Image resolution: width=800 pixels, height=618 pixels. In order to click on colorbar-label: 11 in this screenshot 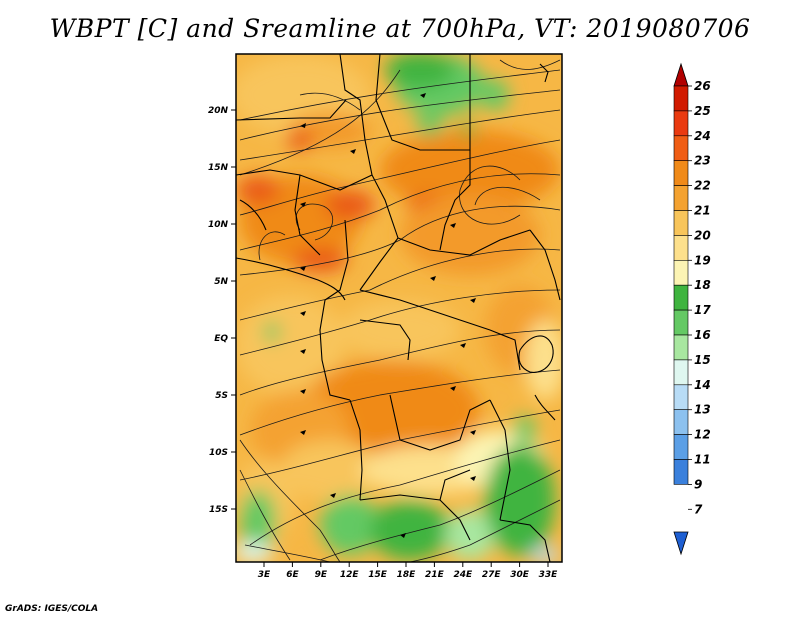, I will do `click(702, 460)`.